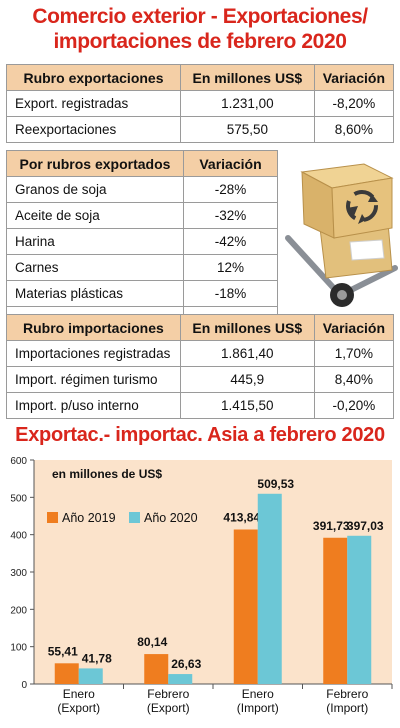 This screenshot has width=400, height=728. I want to click on row-variation: -8,20%, so click(354, 103).